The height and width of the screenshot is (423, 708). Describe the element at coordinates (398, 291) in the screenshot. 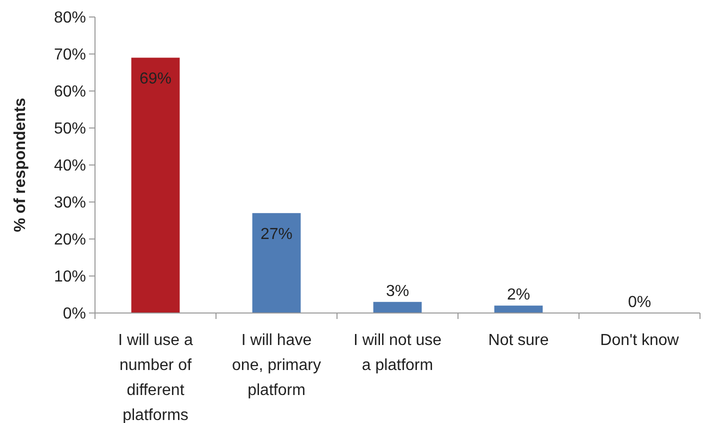

I see `data-label: 3%` at that location.